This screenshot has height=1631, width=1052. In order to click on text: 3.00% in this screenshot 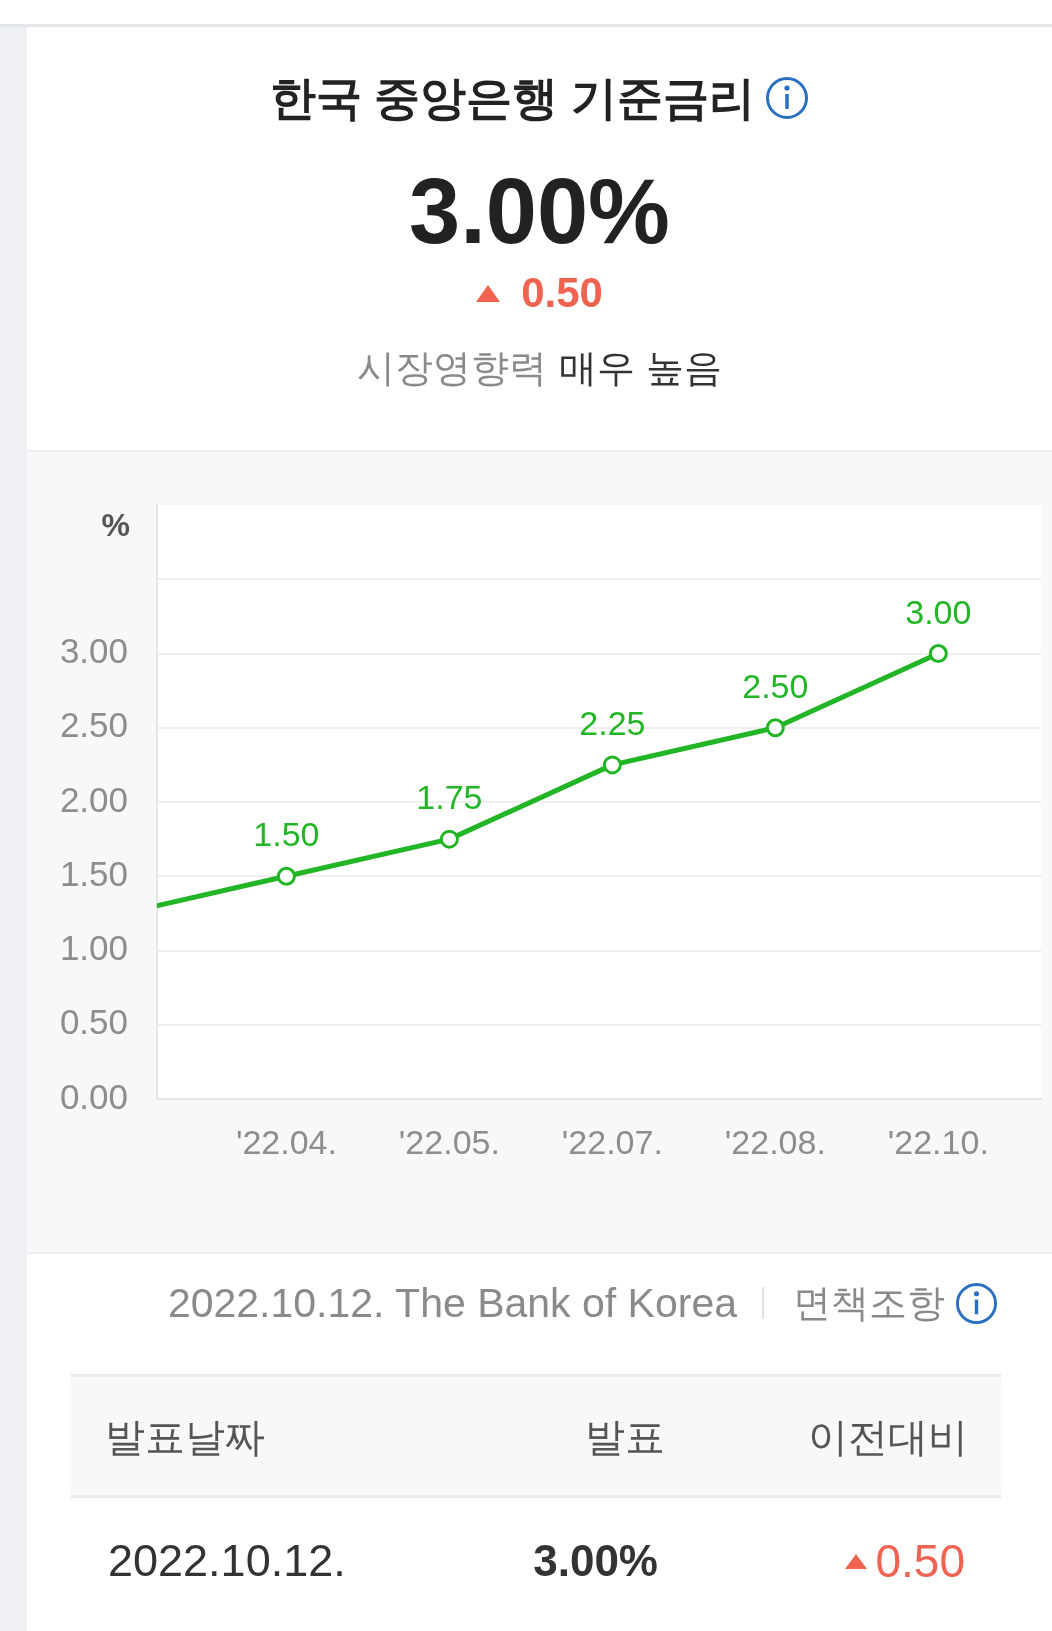, I will do `click(595, 1561)`.